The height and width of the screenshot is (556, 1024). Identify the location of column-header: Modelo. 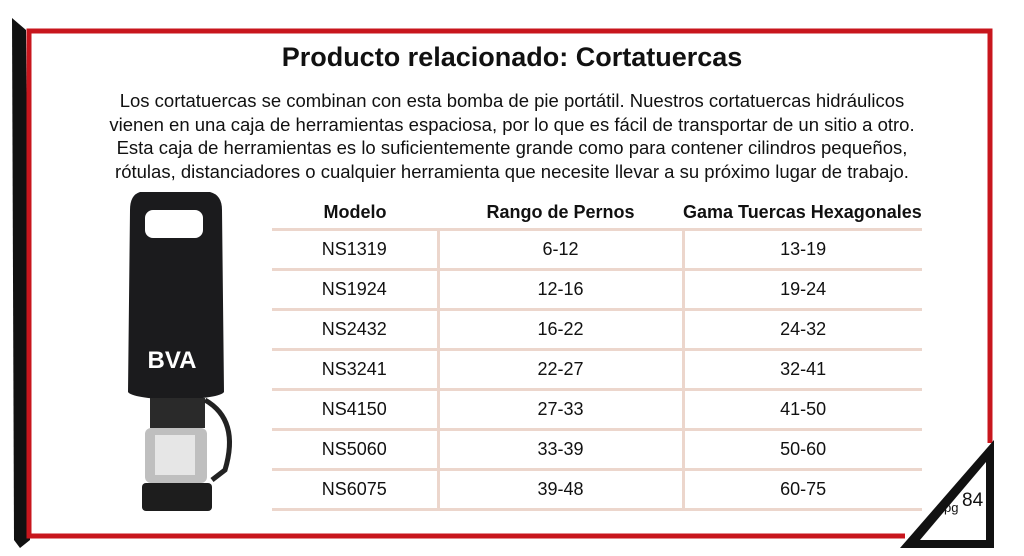
(355, 211).